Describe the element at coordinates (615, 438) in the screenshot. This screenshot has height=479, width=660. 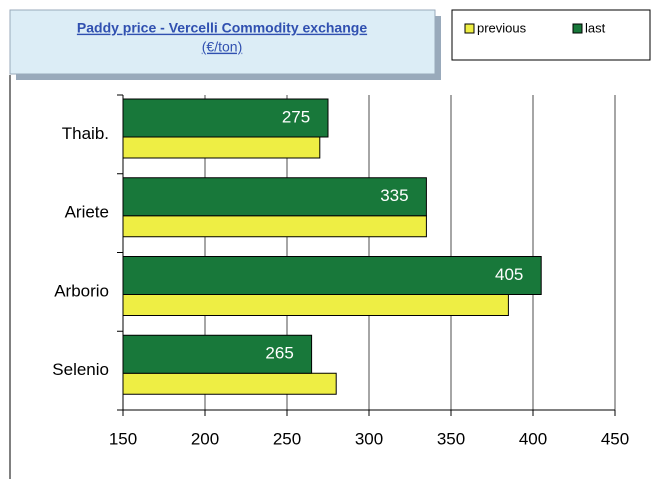
I see `x-tick-label: 450` at that location.